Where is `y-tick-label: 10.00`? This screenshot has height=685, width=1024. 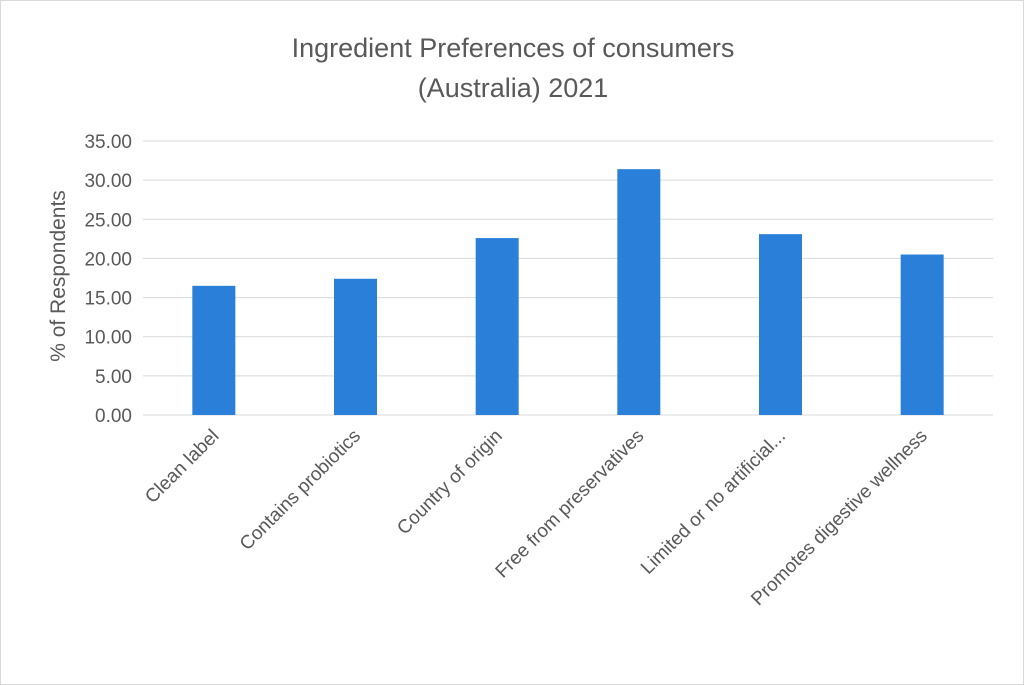 y-tick-label: 10.00 is located at coordinates (108, 338).